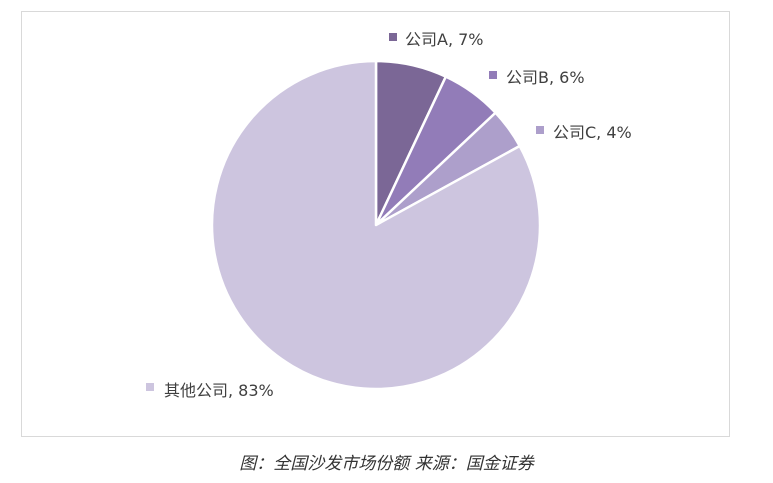 The image size is (773, 483). I want to click on slice-label-company-a: 公司A, 7%, so click(444, 39).